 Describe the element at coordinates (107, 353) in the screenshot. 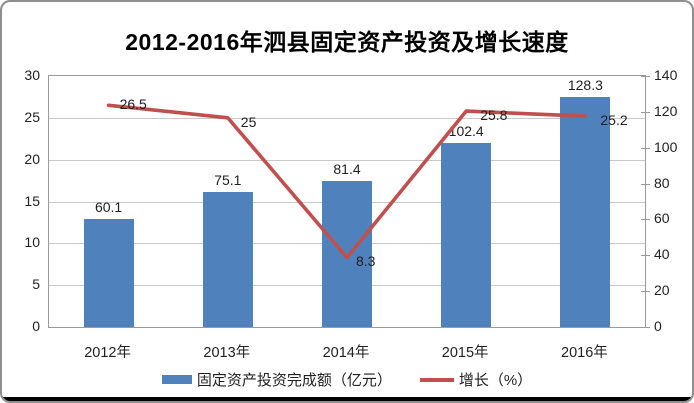

I see `x-axis-label-2012年: 2012年` at that location.